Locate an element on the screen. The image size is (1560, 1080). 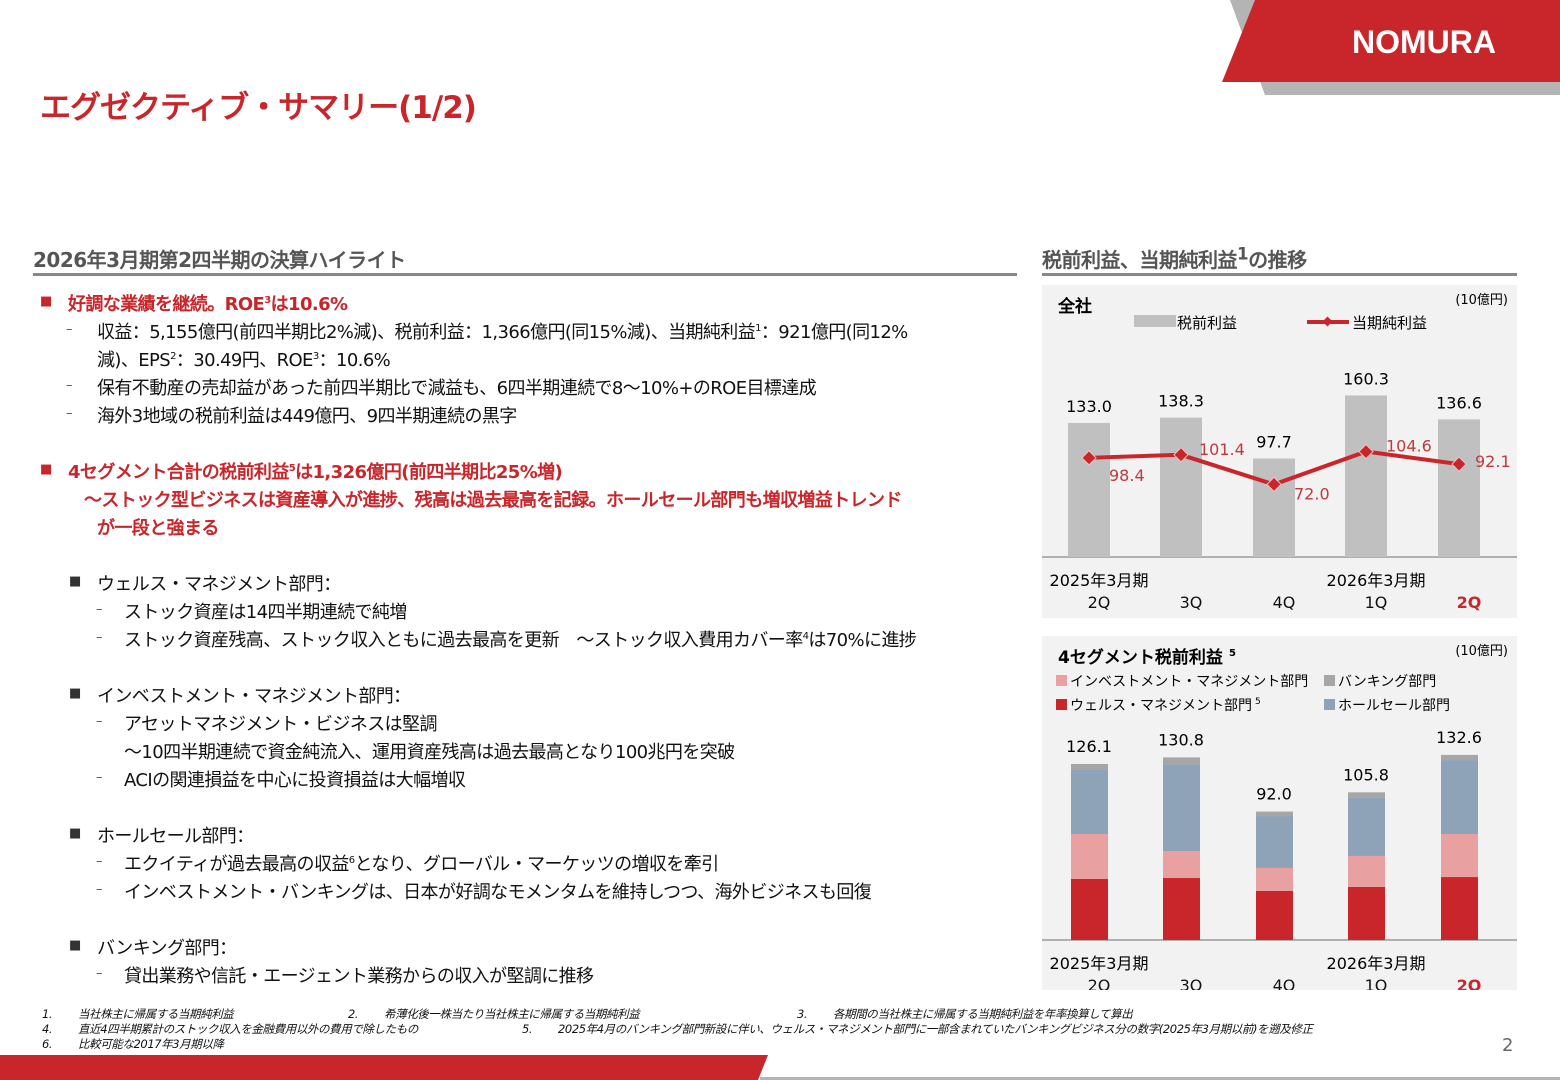
footnote-ref: 6 is located at coordinates (351, 860).